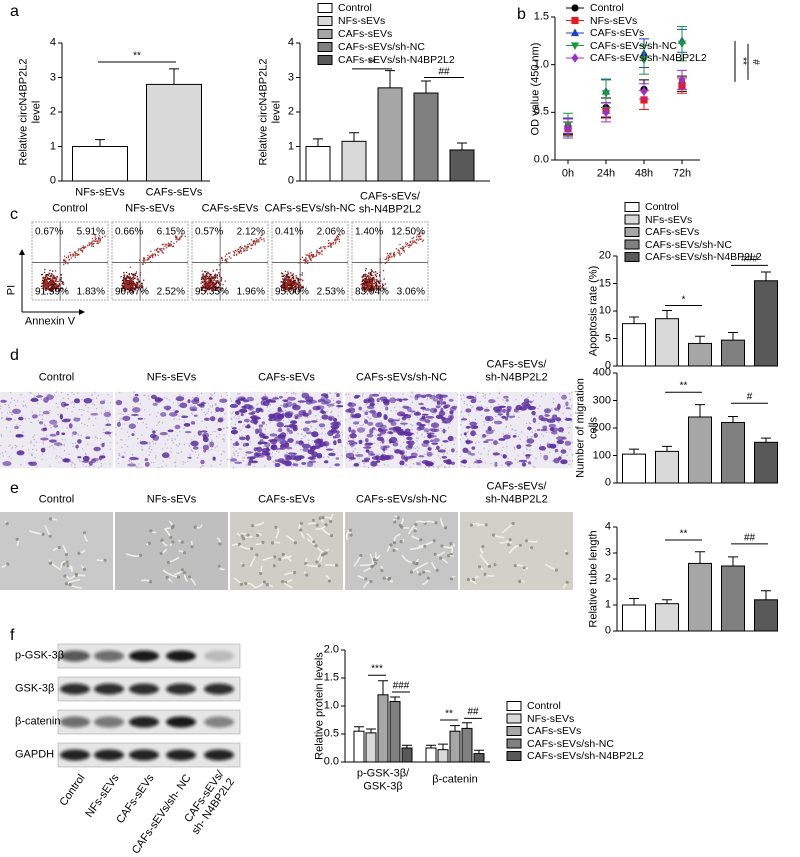 The width and height of the screenshot is (800, 857). I want to click on blot-band, so click(181, 689).